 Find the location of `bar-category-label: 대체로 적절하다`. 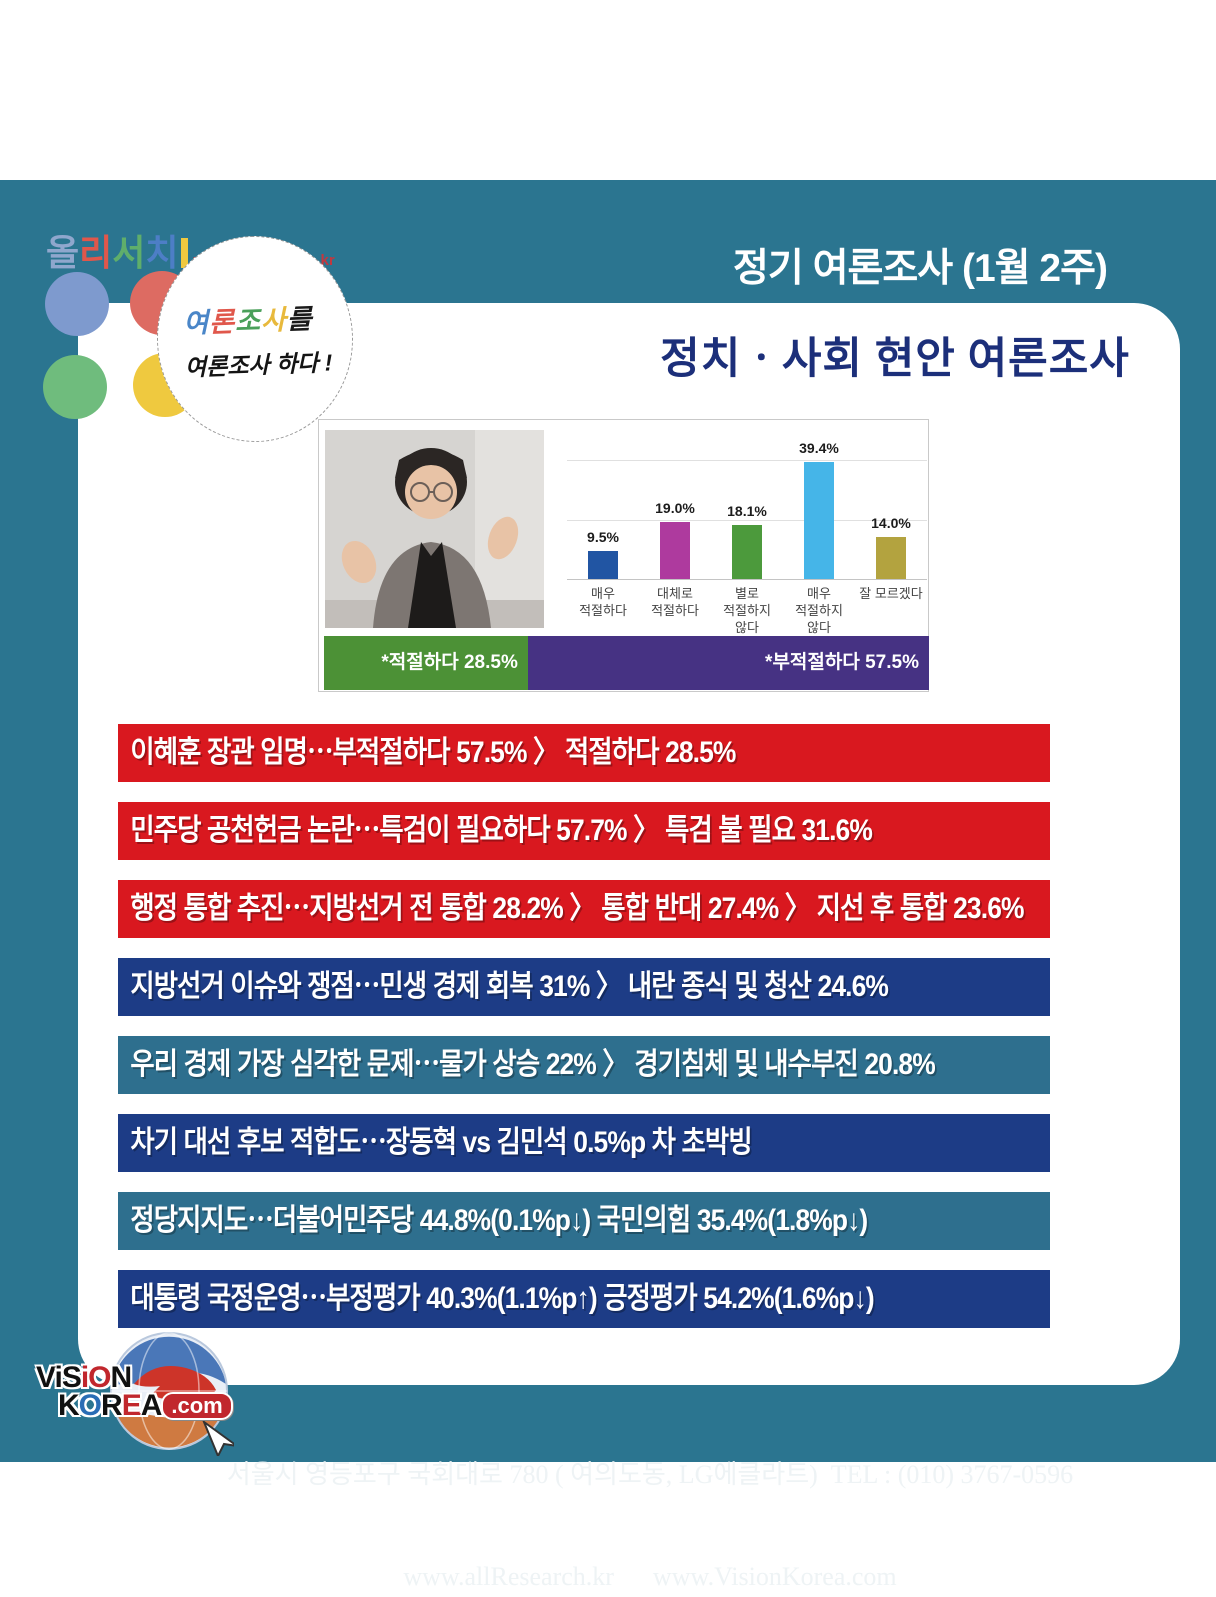

bar-category-label: 대체로 적절하다 is located at coordinates (675, 602).